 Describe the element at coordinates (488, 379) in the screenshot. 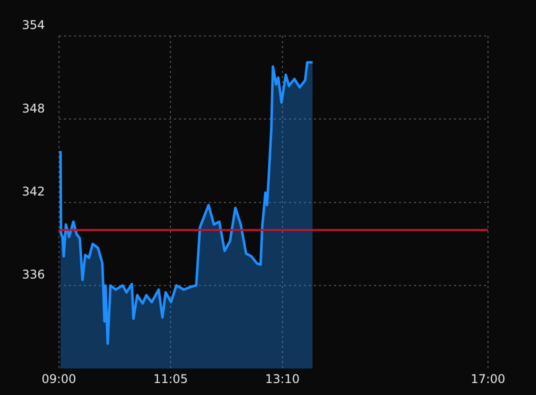

I see `x-tick-label: 17:00` at that location.